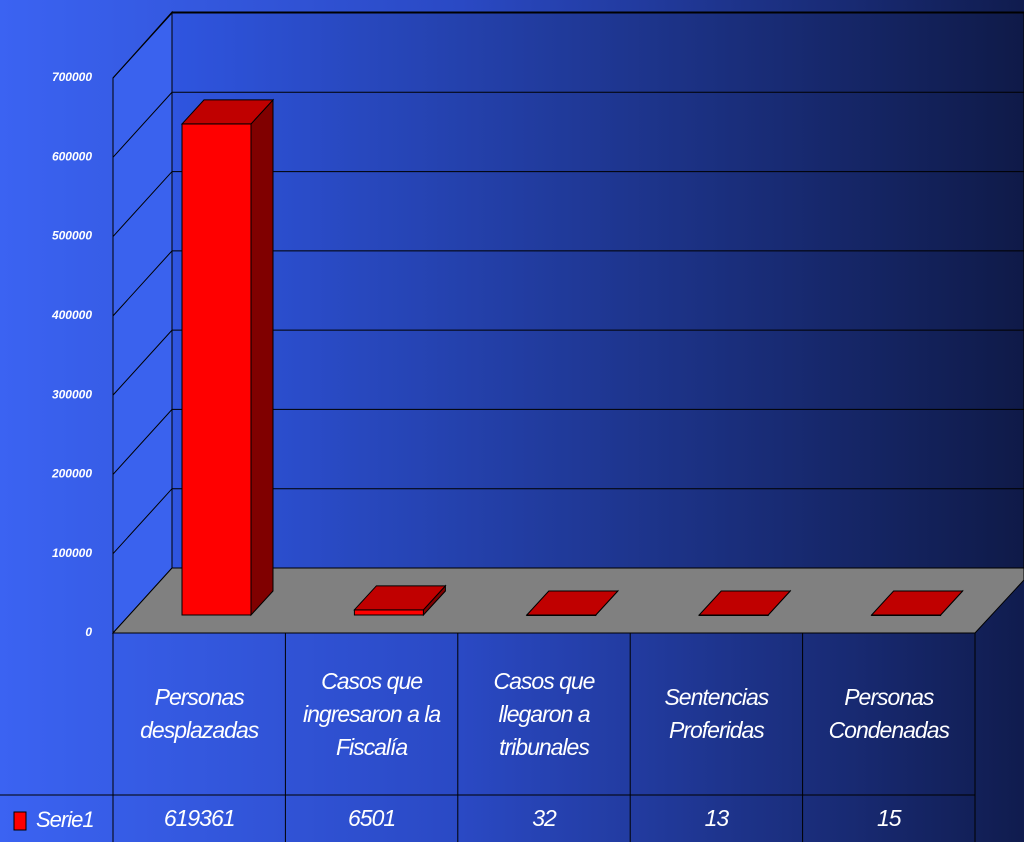 The image size is (1024, 842). What do you see at coordinates (889, 818) in the screenshot?
I see `table-value: 15` at bounding box center [889, 818].